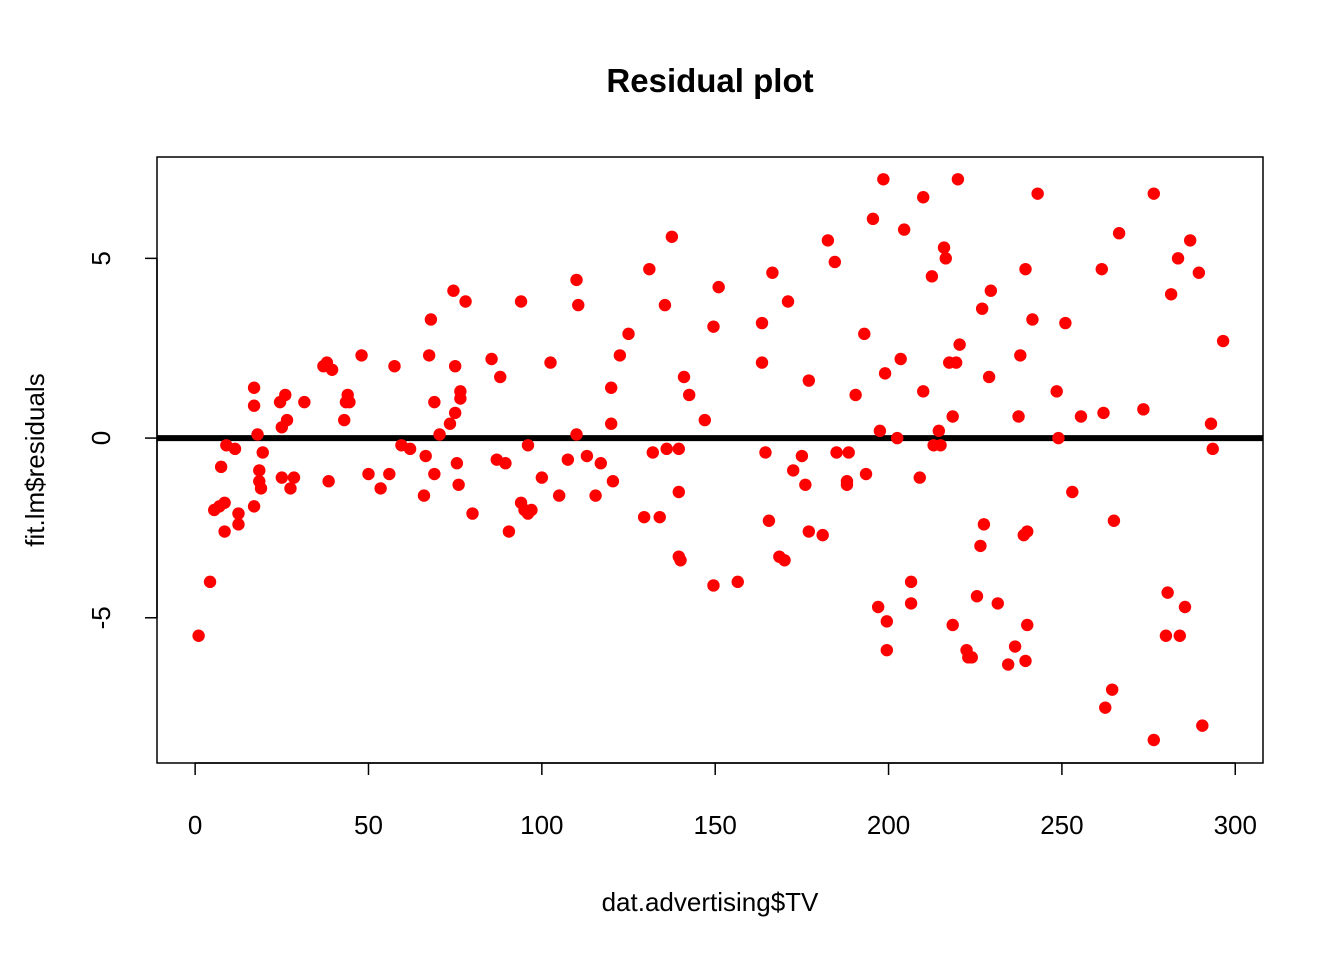 The width and height of the screenshot is (1344, 960). I want to click on x-tick-label: 50, so click(368, 825).